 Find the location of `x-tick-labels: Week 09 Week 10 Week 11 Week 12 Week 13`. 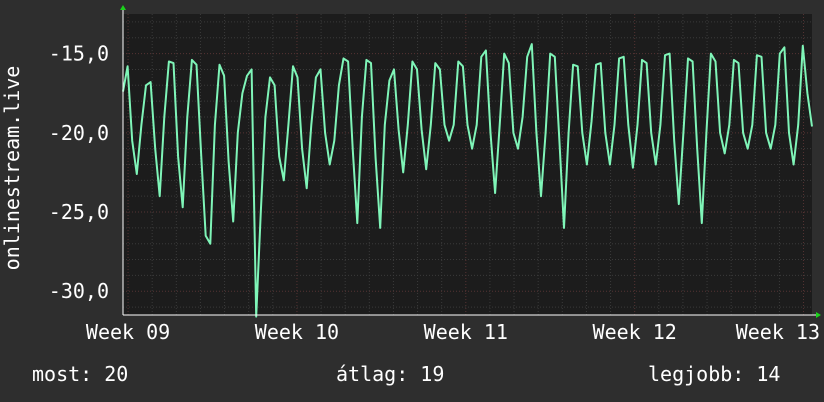

x-tick-labels: Week 09 Week 10 Week 11 Week 12 Week 13 is located at coordinates (453, 332).